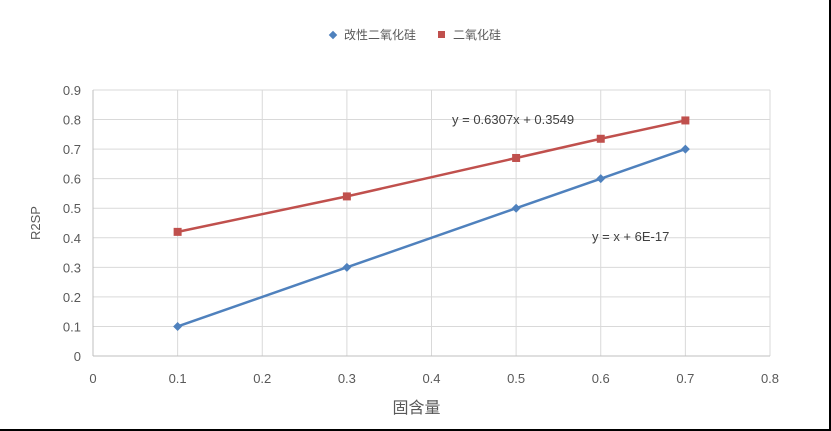 The height and width of the screenshot is (431, 831). Describe the element at coordinates (379, 35) in the screenshot. I see `legend-label-series-1: 改性二氧化硅` at that location.